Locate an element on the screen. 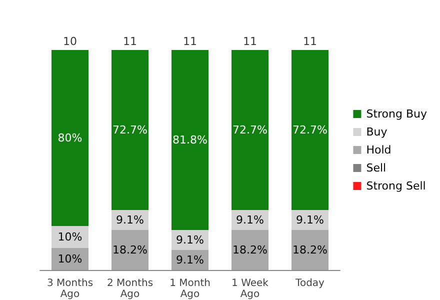 Image resolution: width=440 pixels, height=300 pixels. data-label: 81.8% is located at coordinates (190, 139).